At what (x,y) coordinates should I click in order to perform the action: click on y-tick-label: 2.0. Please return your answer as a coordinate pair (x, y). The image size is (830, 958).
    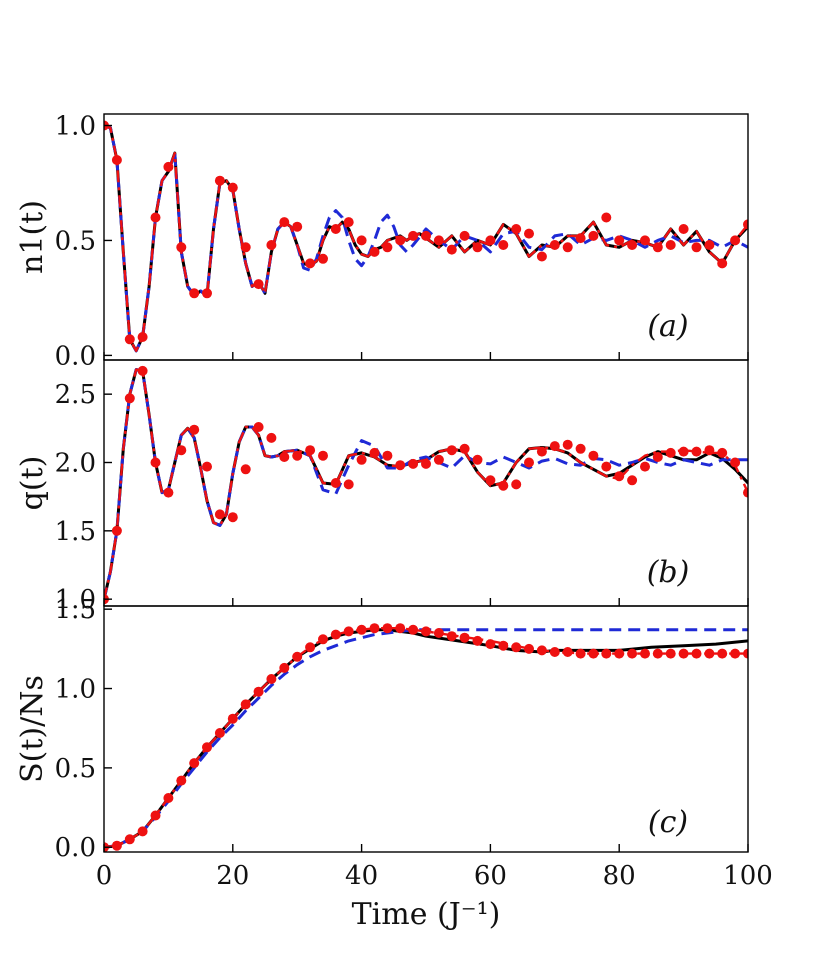
    Looking at the image, I should click on (75, 464).